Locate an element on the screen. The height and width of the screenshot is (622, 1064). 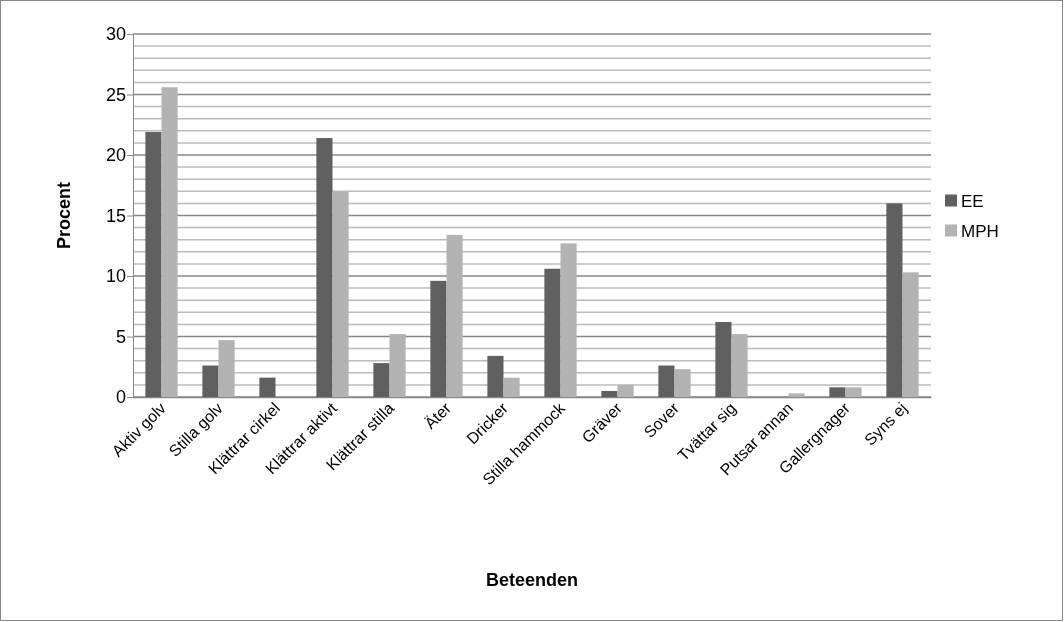
y-tick-label: 15 is located at coordinates (115, 215).